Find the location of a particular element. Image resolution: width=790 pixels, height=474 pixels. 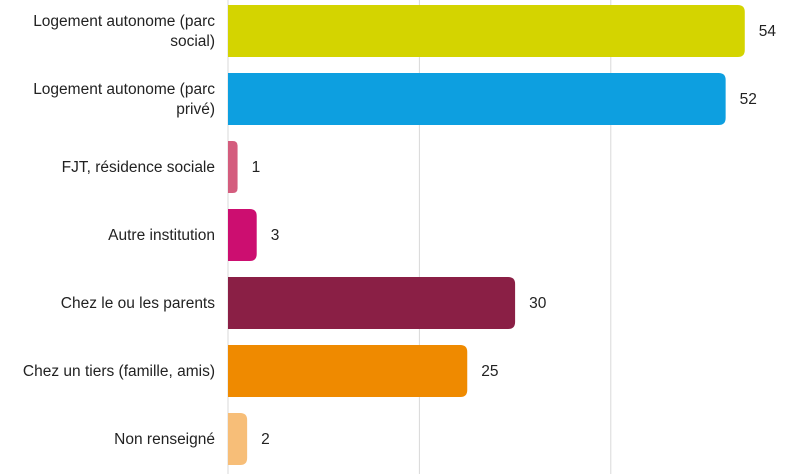

value-label-6: 2 is located at coordinates (265, 439).